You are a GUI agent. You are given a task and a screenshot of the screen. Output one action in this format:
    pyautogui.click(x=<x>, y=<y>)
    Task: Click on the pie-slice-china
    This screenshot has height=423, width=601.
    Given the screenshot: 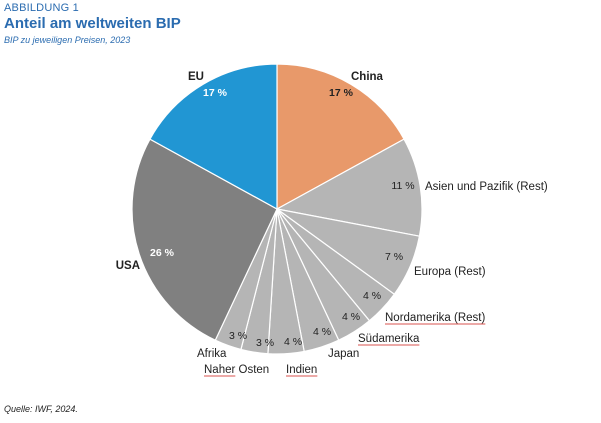 What is the action you would take?
    pyautogui.click(x=340, y=137)
    